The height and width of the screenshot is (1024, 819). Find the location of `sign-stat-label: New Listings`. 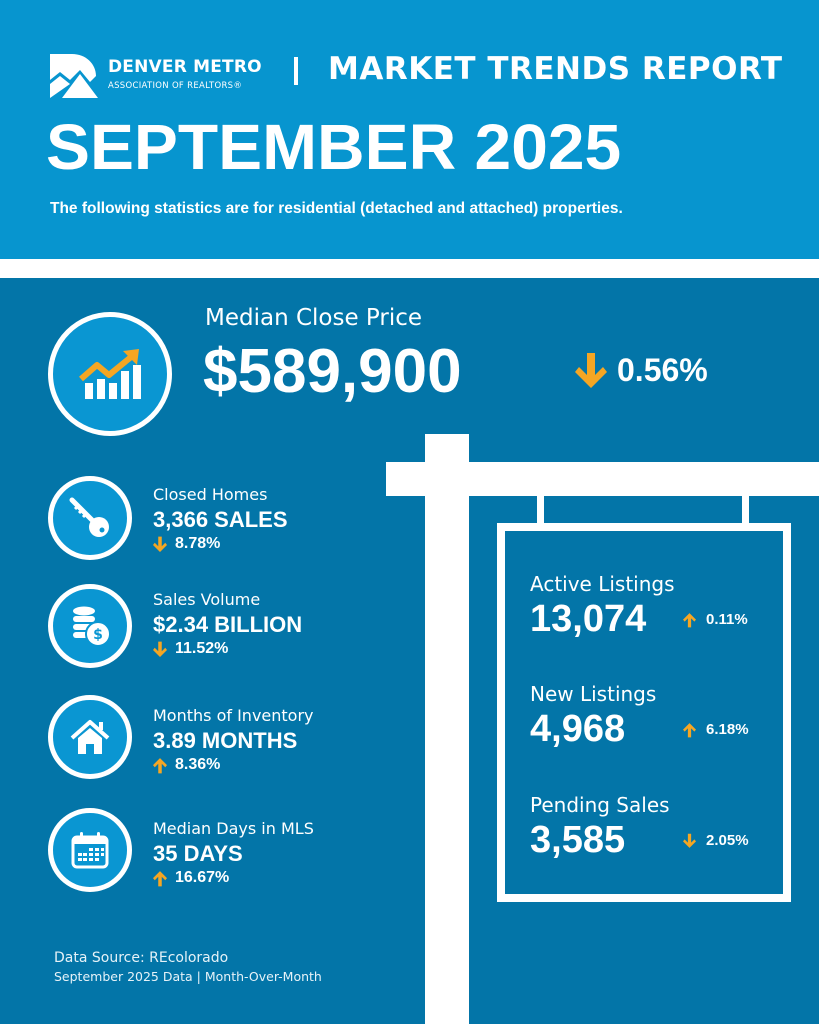

sign-stat-label: New Listings is located at coordinates (593, 694).